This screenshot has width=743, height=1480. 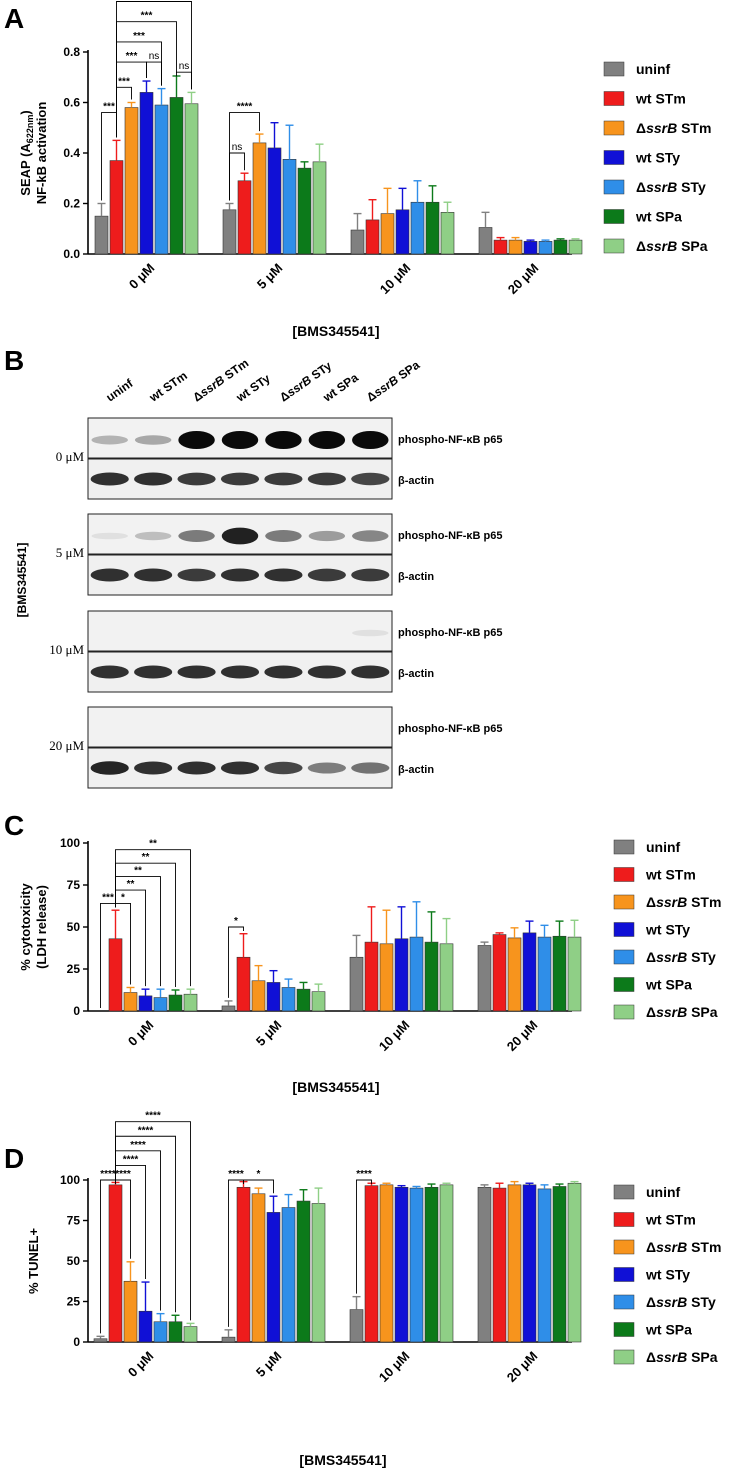 I want to click on y-axis-title: % cytotoxicity, so click(x=25, y=927).